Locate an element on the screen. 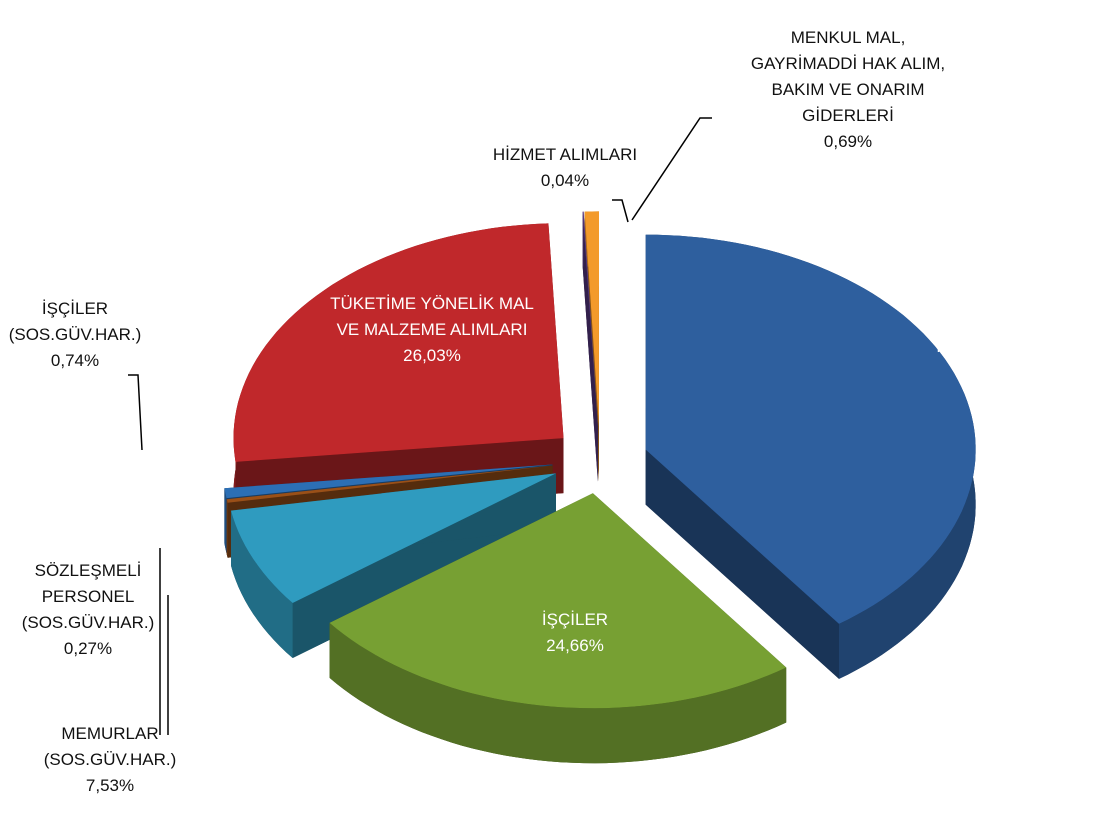  slice-label: HİZMET ALIMLARI 0,04% is located at coordinates (565, 168).